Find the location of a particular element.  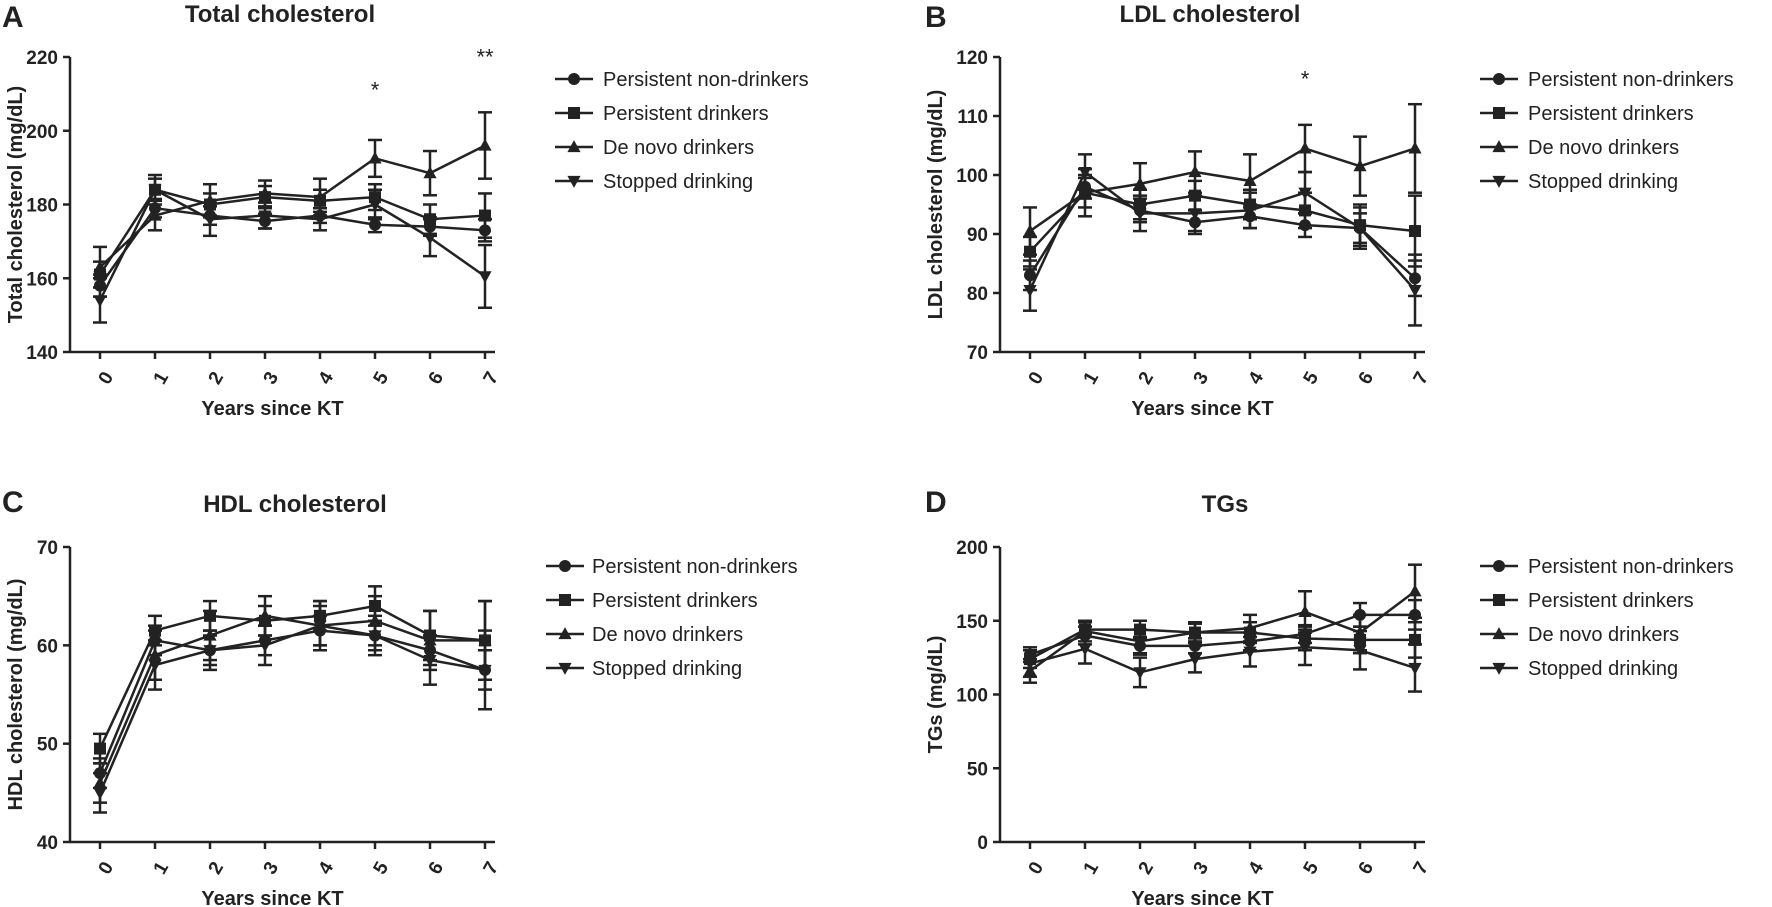

legend-label: Persistent drinkers is located at coordinates (686, 114).